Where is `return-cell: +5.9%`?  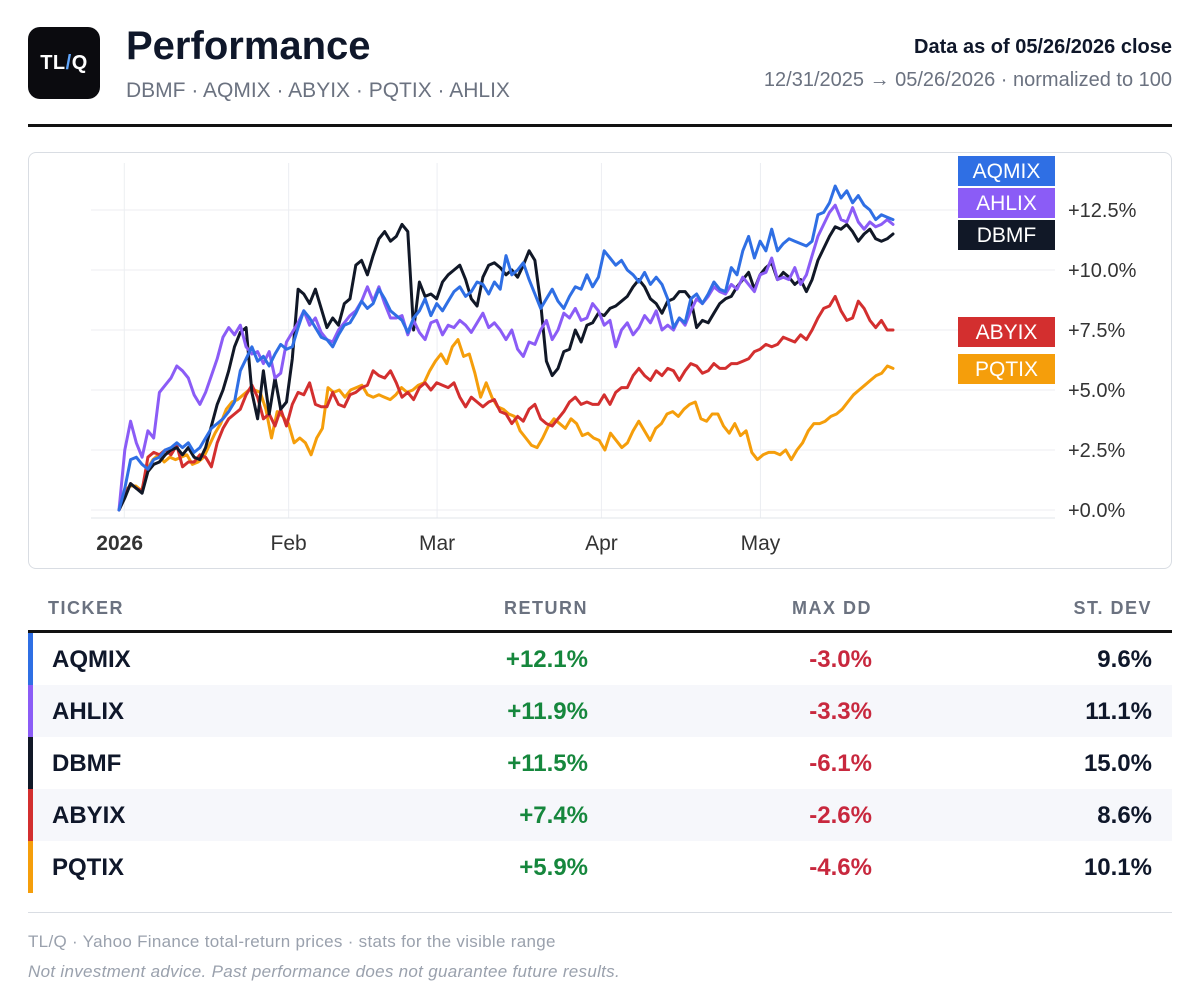
return-cell: +5.9% is located at coordinates (553, 867).